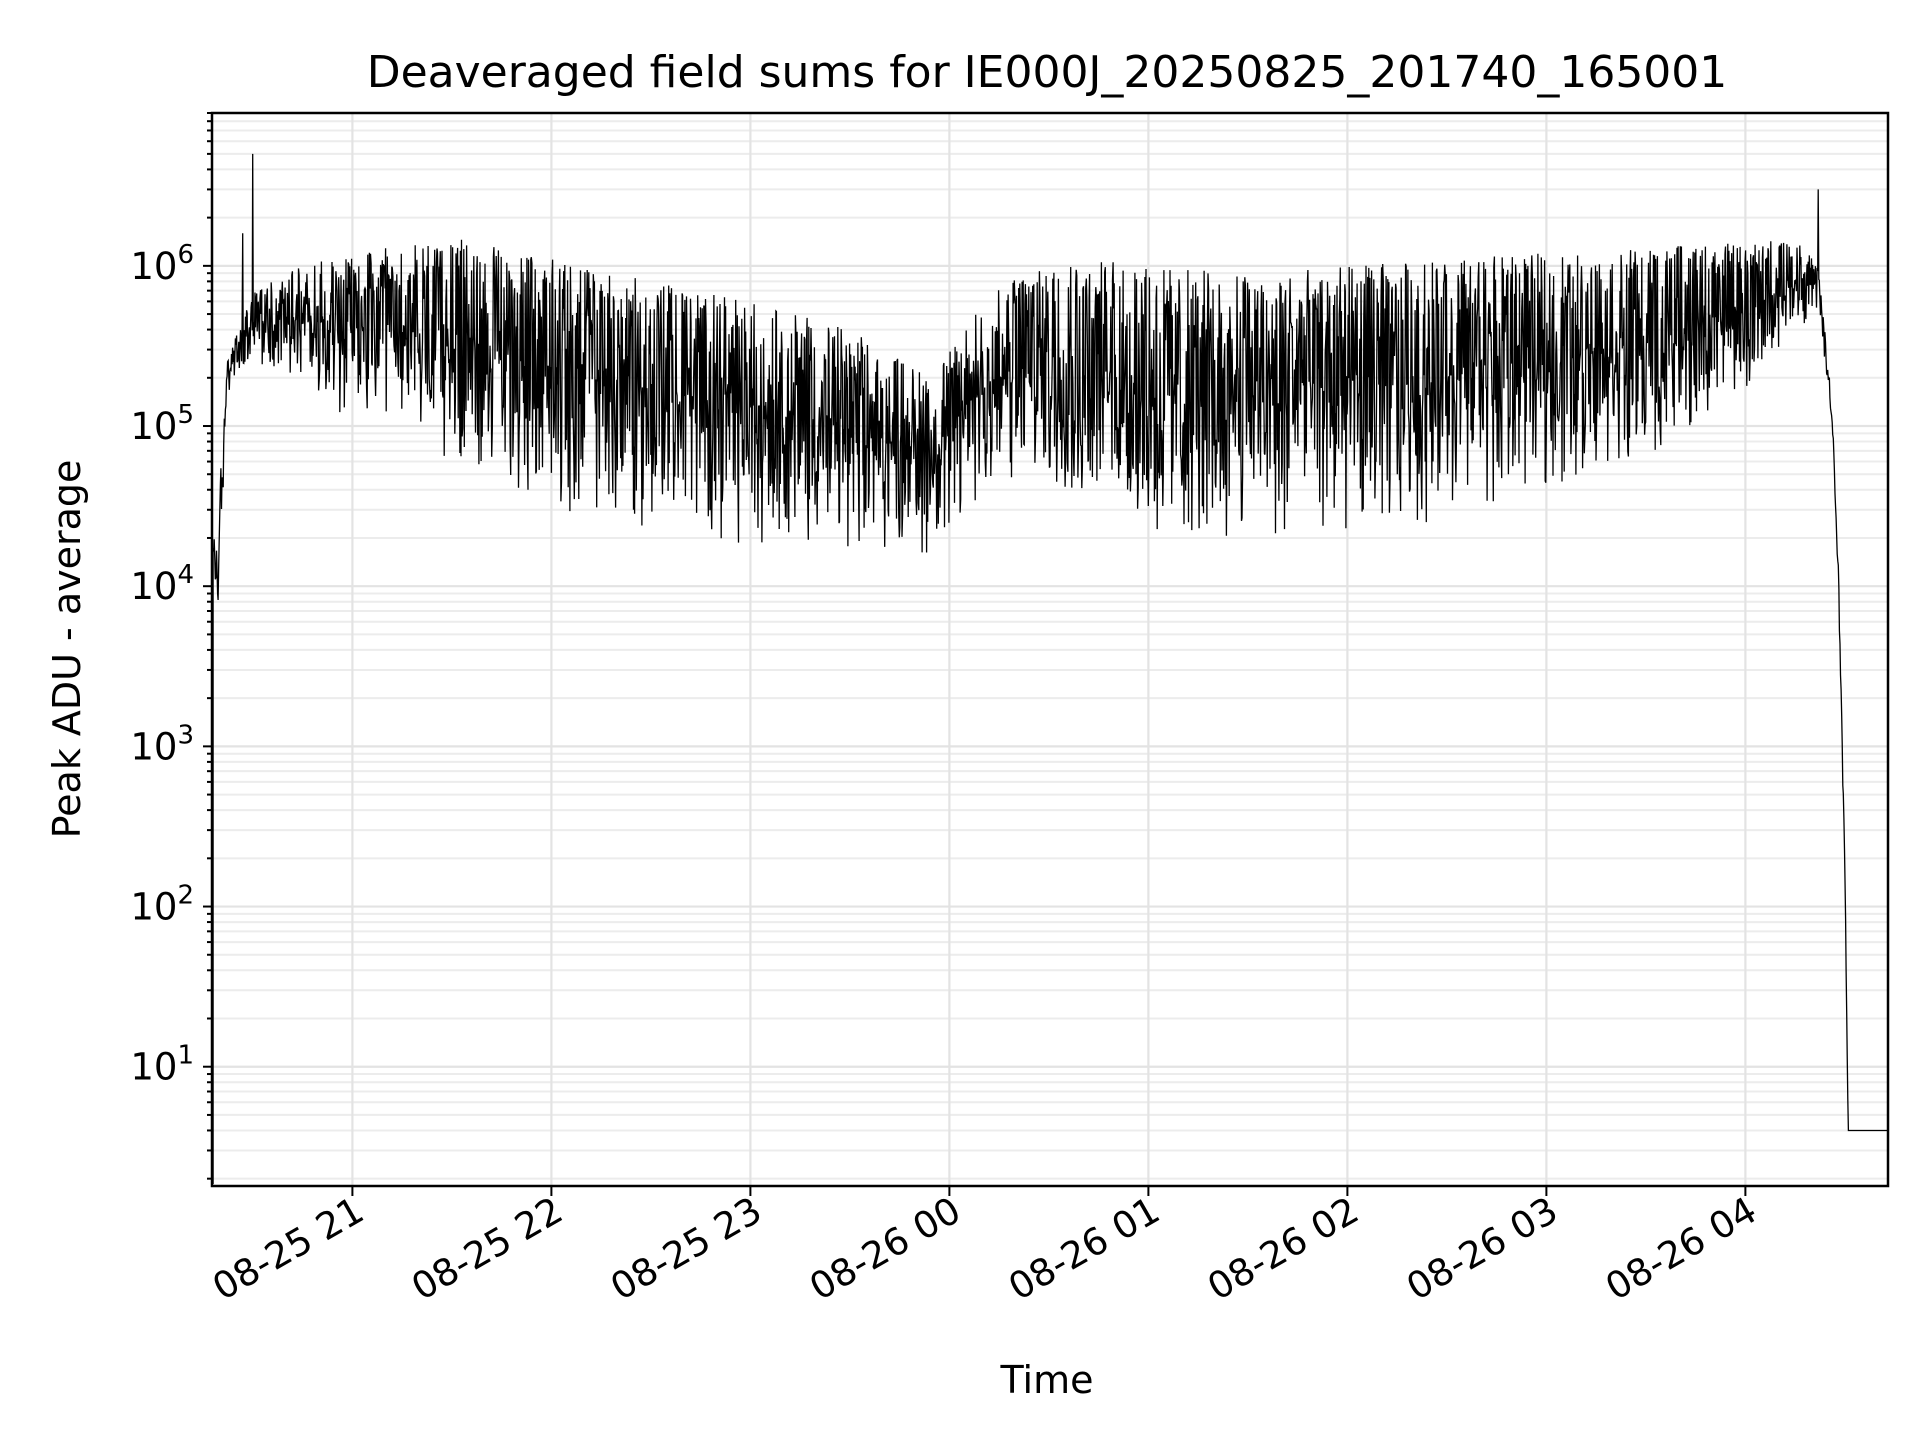  What do you see at coordinates (67, 649) in the screenshot?
I see `y-axis-label: Peak ADU - average` at bounding box center [67, 649].